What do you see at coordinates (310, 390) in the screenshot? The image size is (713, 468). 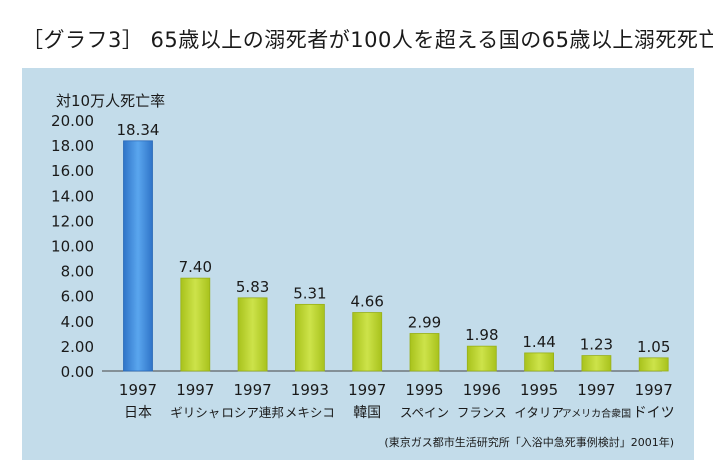 I see `x-tick-year: 1993` at bounding box center [310, 390].